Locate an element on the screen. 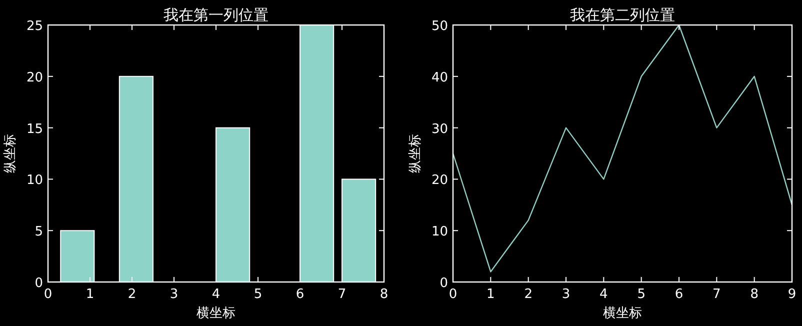  y-tick-label: 25 is located at coordinates (34, 26).